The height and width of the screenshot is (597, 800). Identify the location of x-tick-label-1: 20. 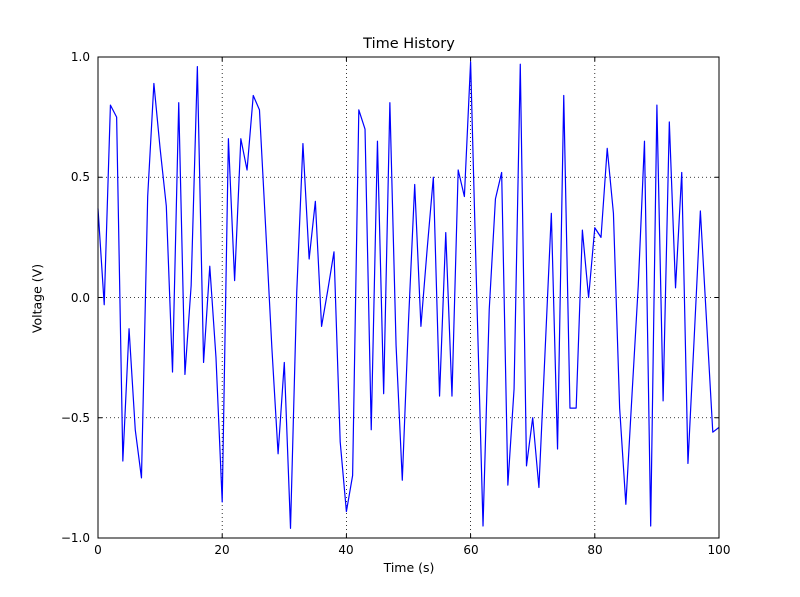
(221, 550).